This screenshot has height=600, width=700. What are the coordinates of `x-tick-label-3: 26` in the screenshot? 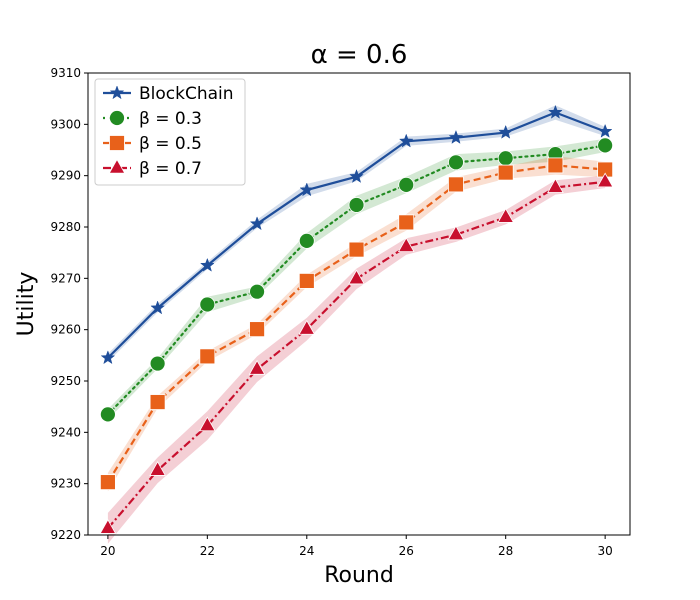 It's located at (406, 551).